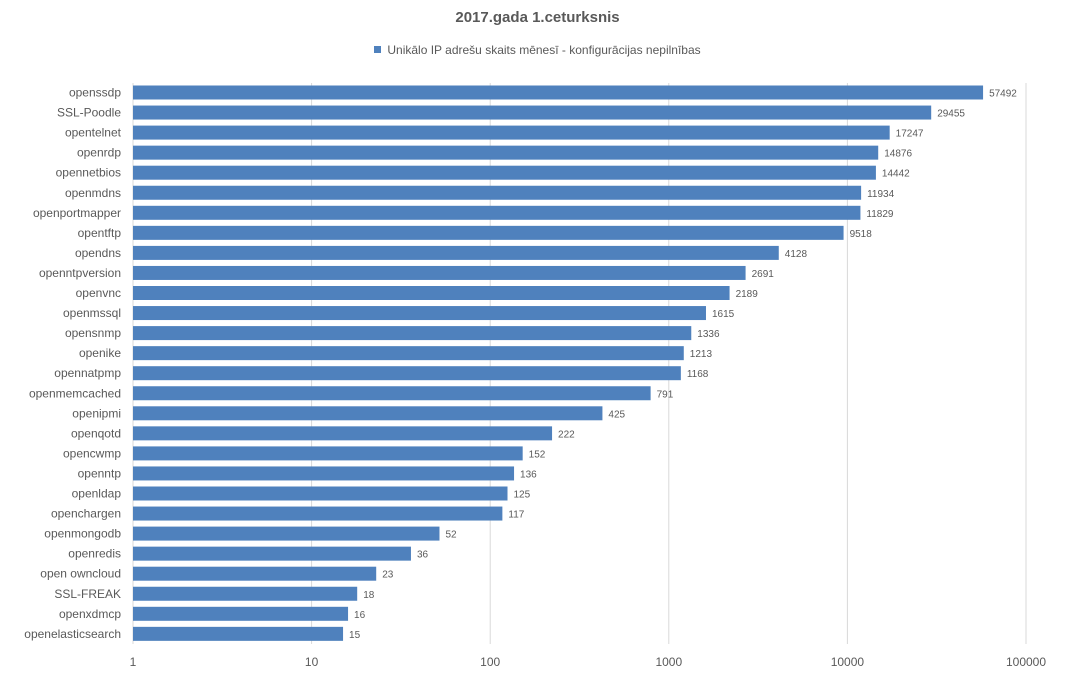 The width and height of the screenshot is (1075, 681). What do you see at coordinates (90, 614) in the screenshot?
I see `category-label: openxdmcp` at bounding box center [90, 614].